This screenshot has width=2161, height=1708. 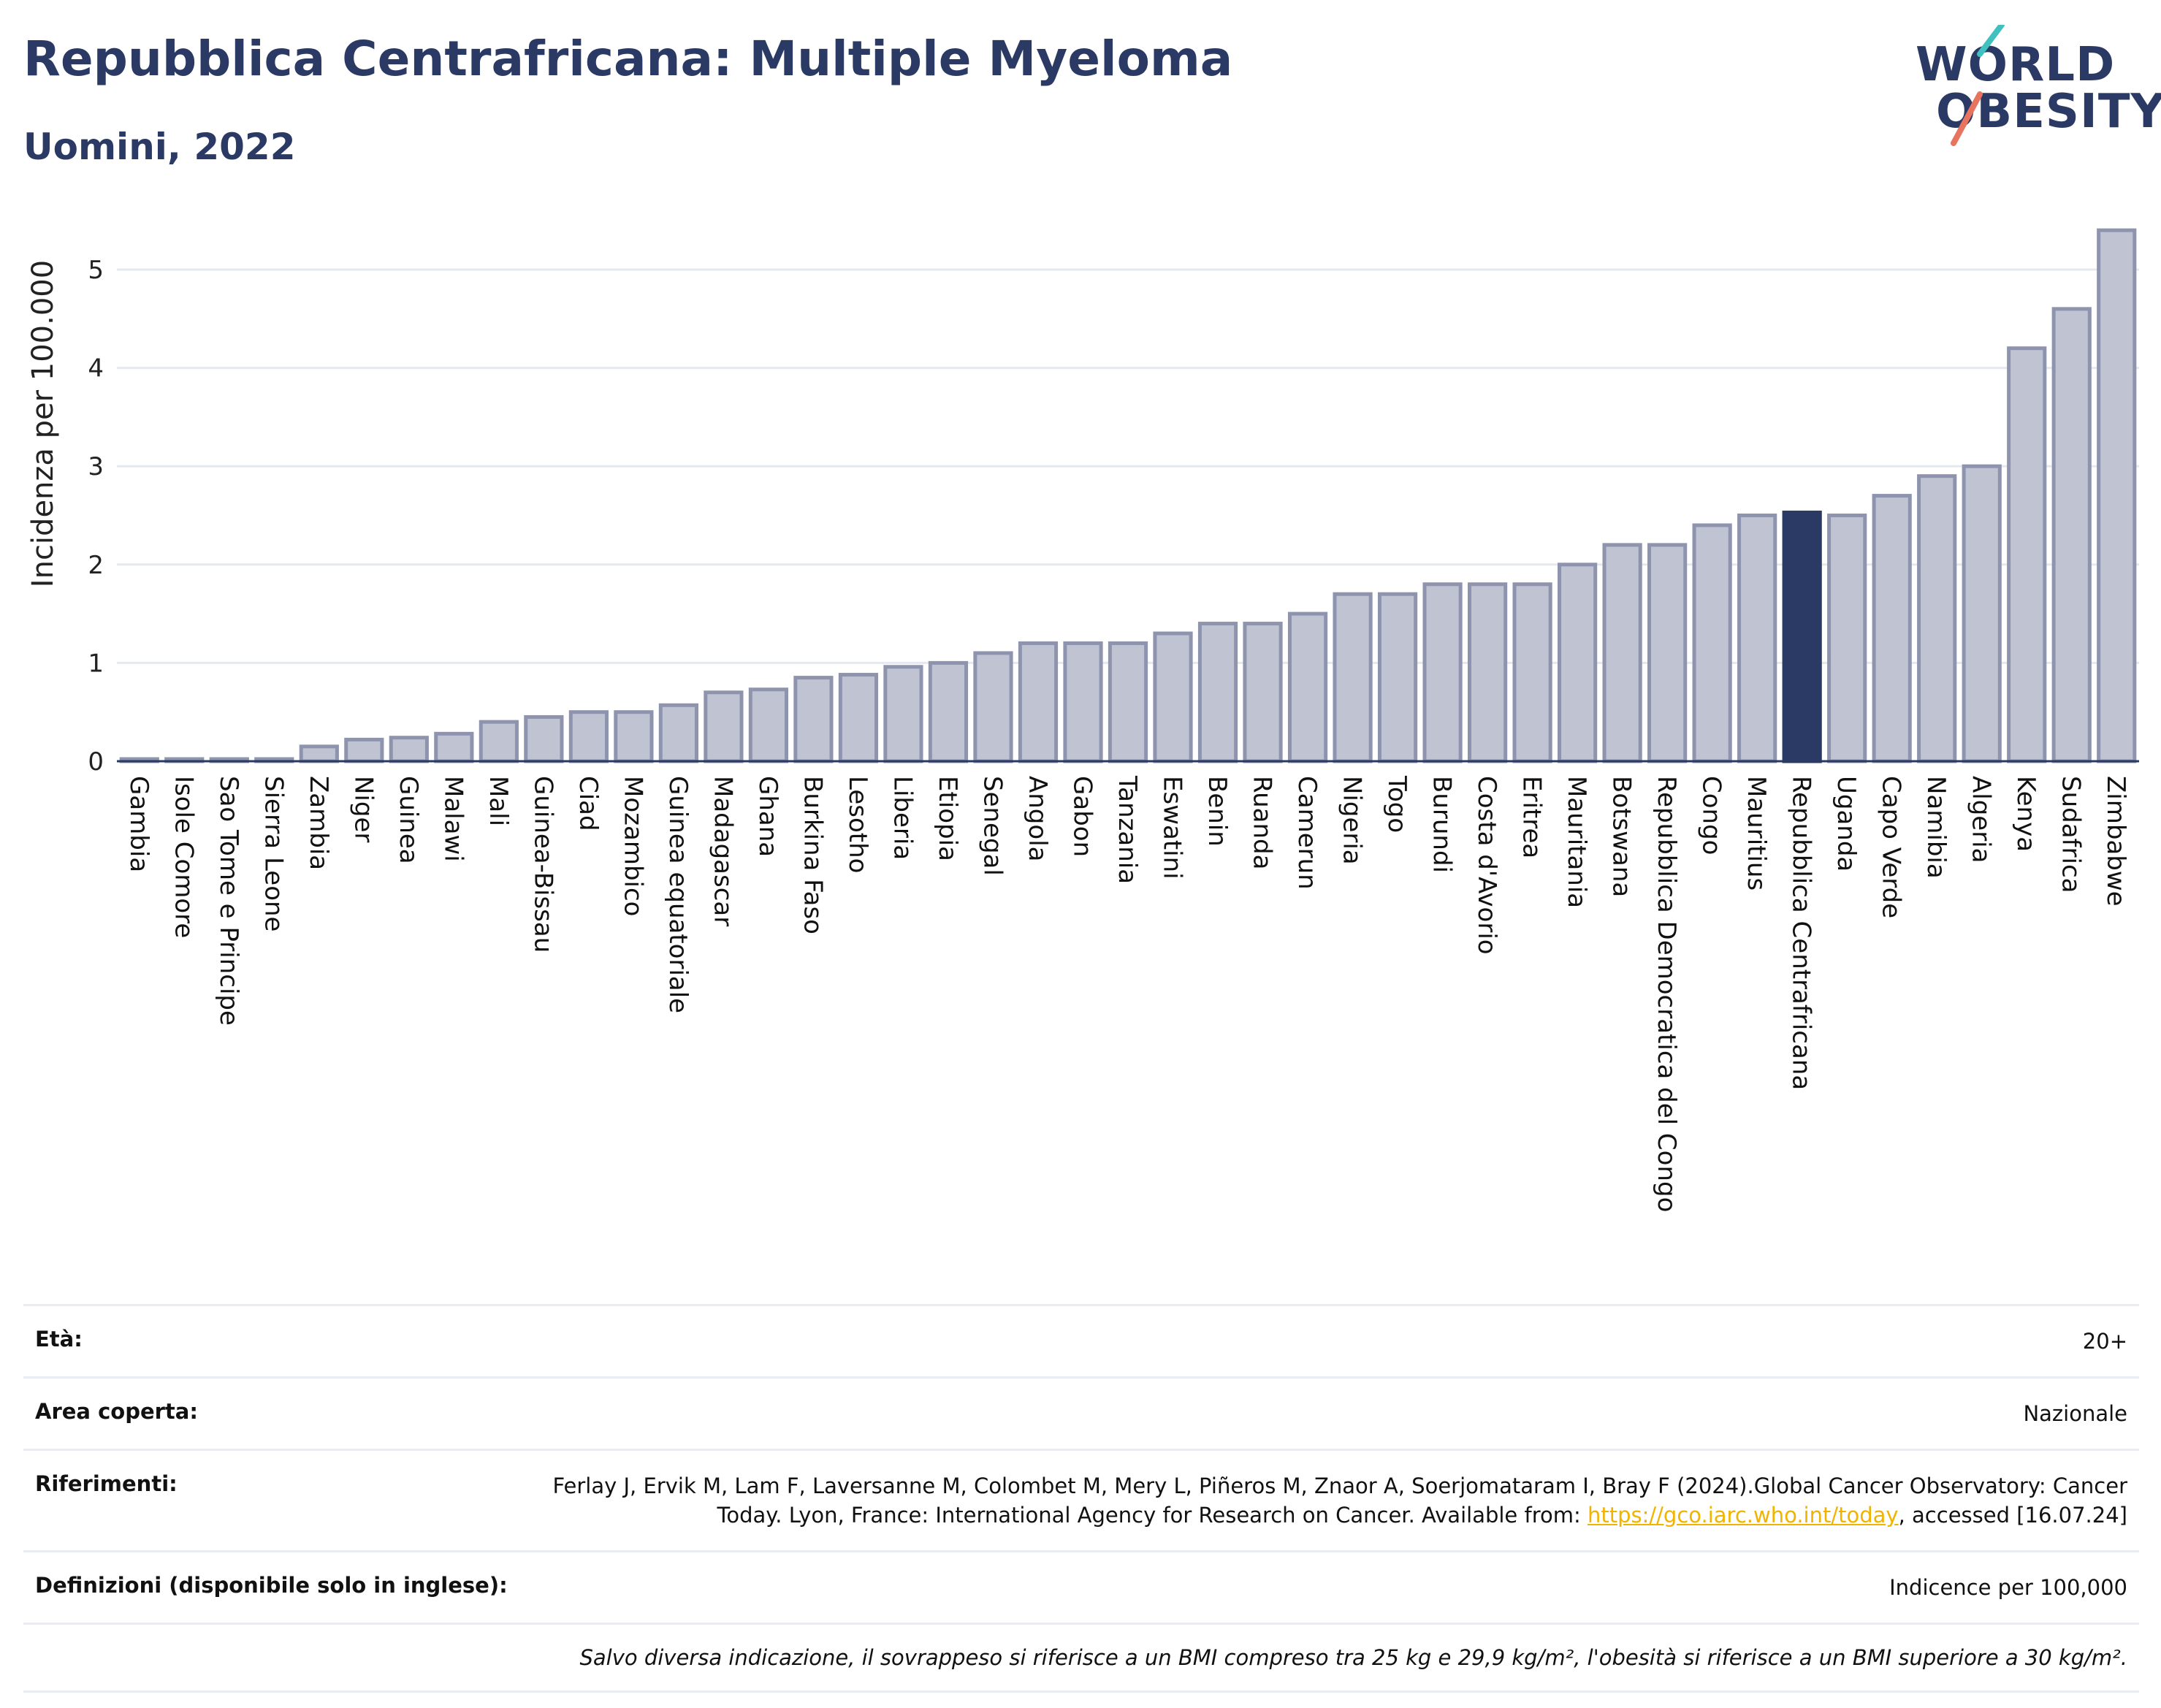 I want to click on riferimenti-link: https://gco.iarc.who.int/today, so click(x=1743, y=1516).